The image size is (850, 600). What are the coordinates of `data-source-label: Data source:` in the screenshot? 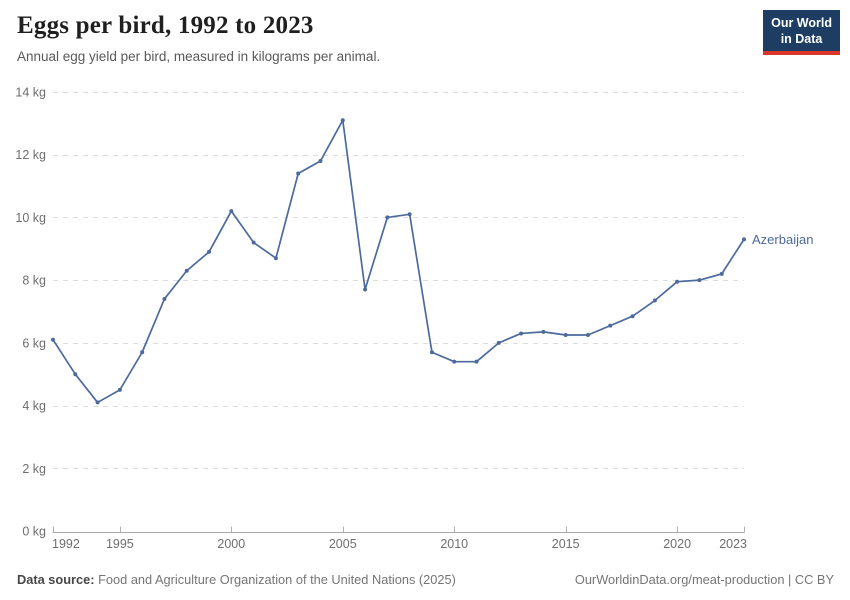 It's located at (56, 579).